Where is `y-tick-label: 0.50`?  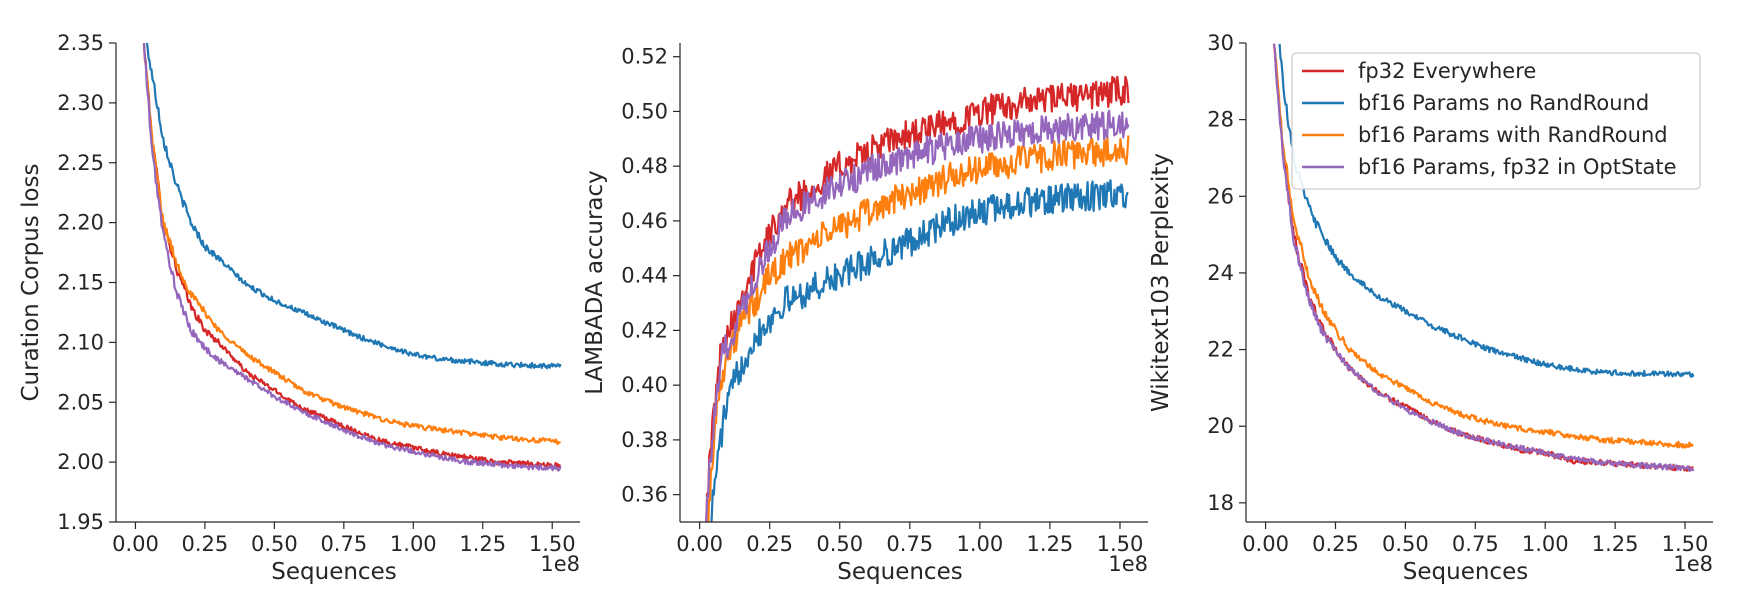
y-tick-label: 0.50 is located at coordinates (644, 111).